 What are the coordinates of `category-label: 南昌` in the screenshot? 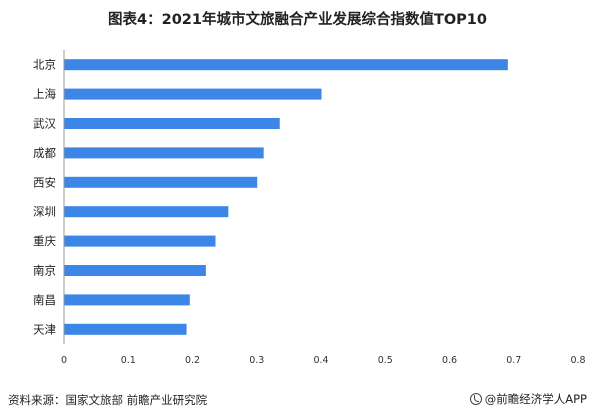 It's located at (44, 300).